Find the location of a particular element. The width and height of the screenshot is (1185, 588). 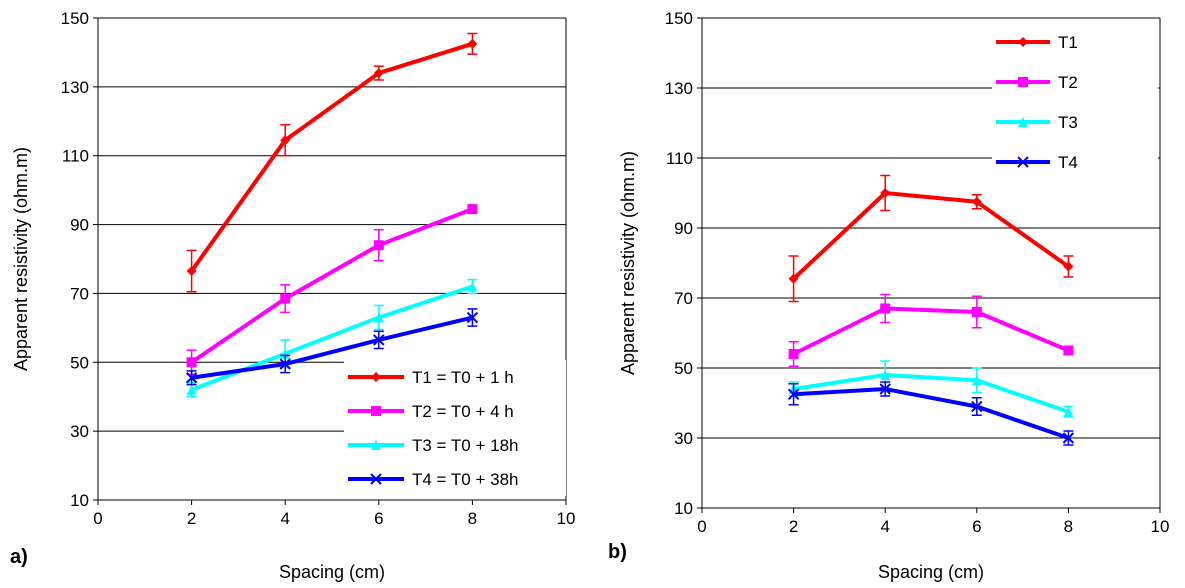

legend-item-b-3: T4 is located at coordinates (1037, 162).